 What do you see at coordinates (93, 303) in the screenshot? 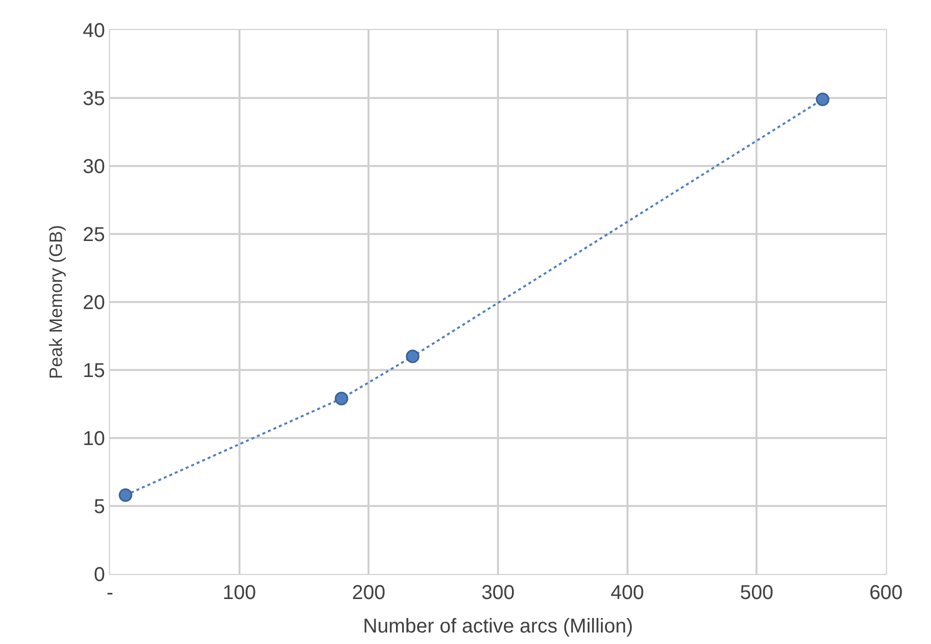
I see `y-tick-label: 20` at bounding box center [93, 303].